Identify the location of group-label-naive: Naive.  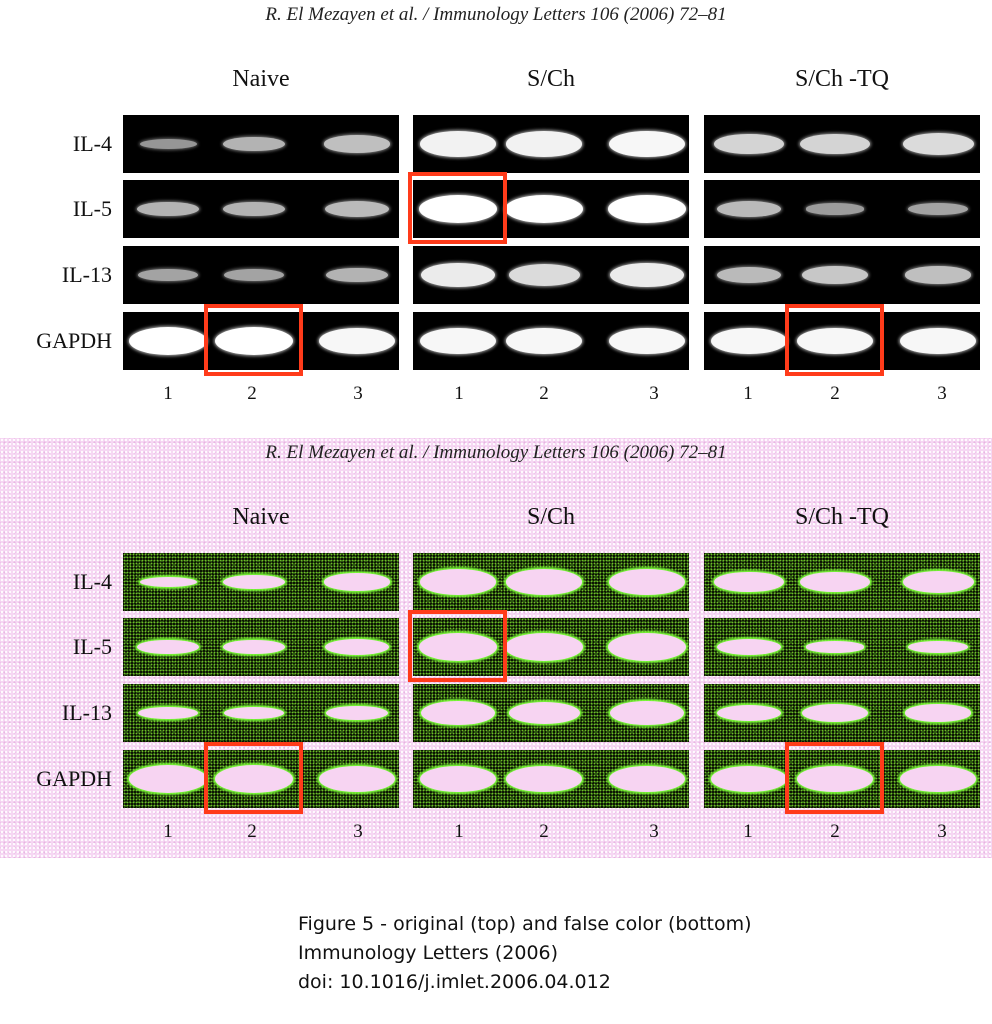
(261, 79).